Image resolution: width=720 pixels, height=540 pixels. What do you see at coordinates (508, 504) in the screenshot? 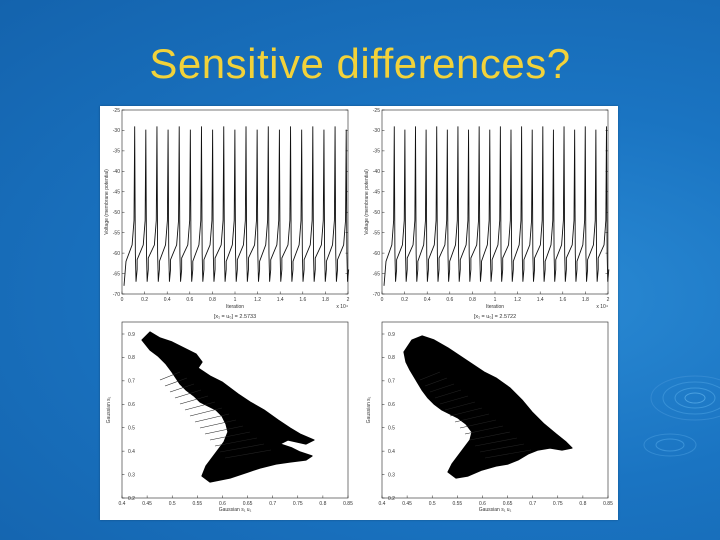
I see `x-tick-label: 0.65` at bounding box center [508, 504].